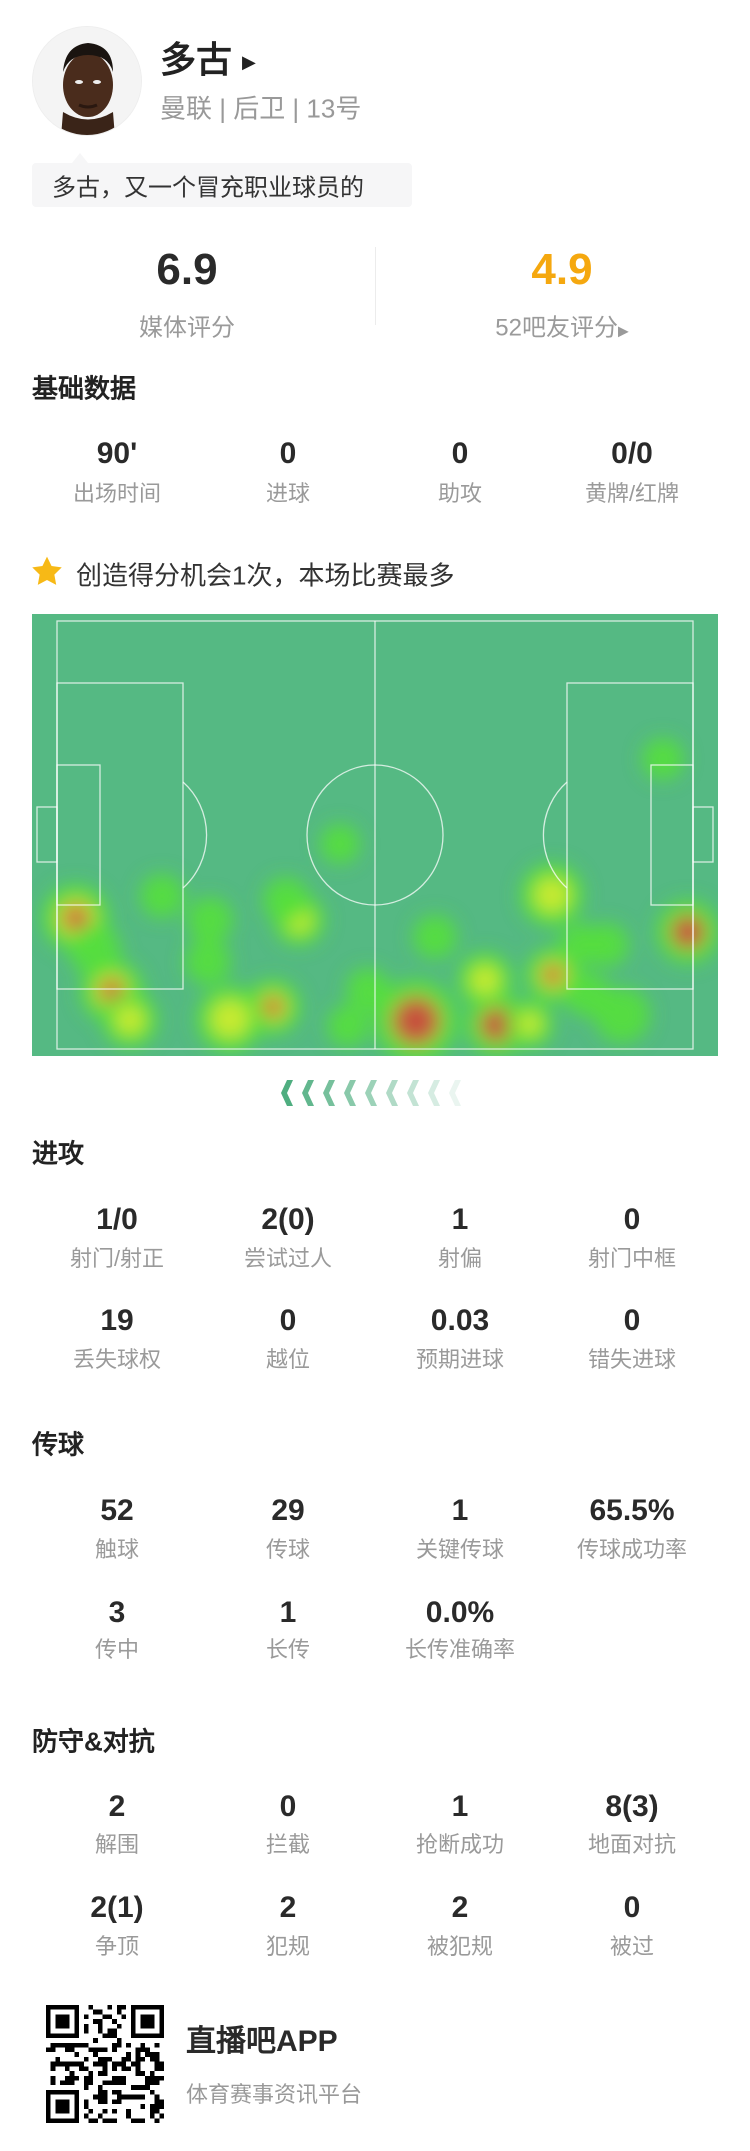 Image resolution: width=750 pixels, height=2151 pixels. What do you see at coordinates (58, 1444) in the screenshot?
I see `section-title-passing: 传球` at bounding box center [58, 1444].